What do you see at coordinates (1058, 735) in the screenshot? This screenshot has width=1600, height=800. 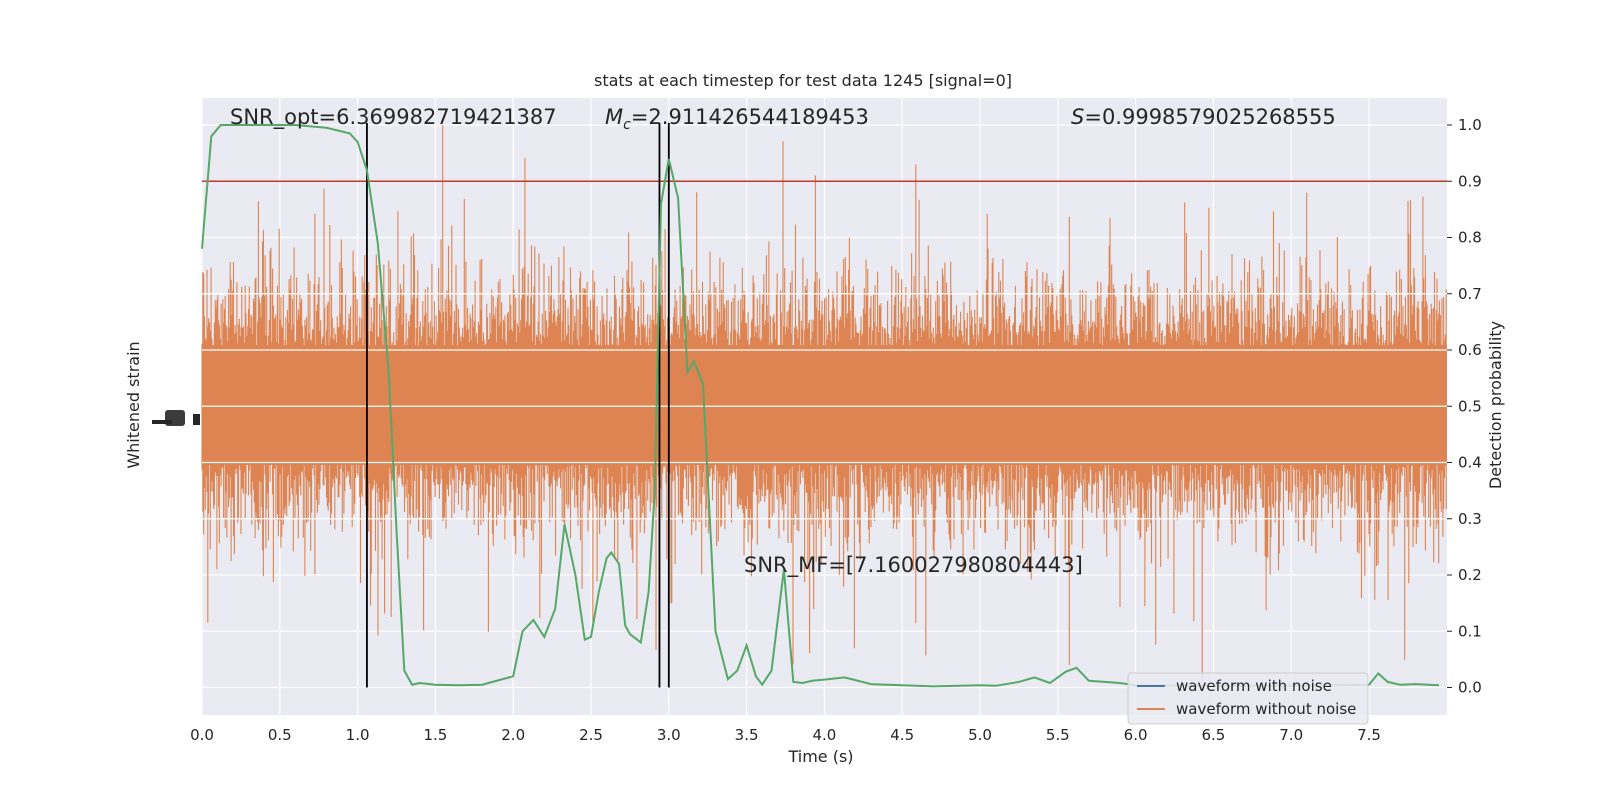 I see `x-tick-label: 5.5` at bounding box center [1058, 735].